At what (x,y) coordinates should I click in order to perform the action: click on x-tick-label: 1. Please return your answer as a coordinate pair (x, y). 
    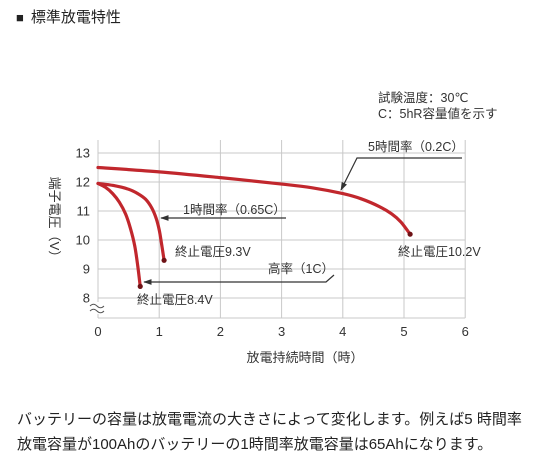
    Looking at the image, I should click on (159, 331).